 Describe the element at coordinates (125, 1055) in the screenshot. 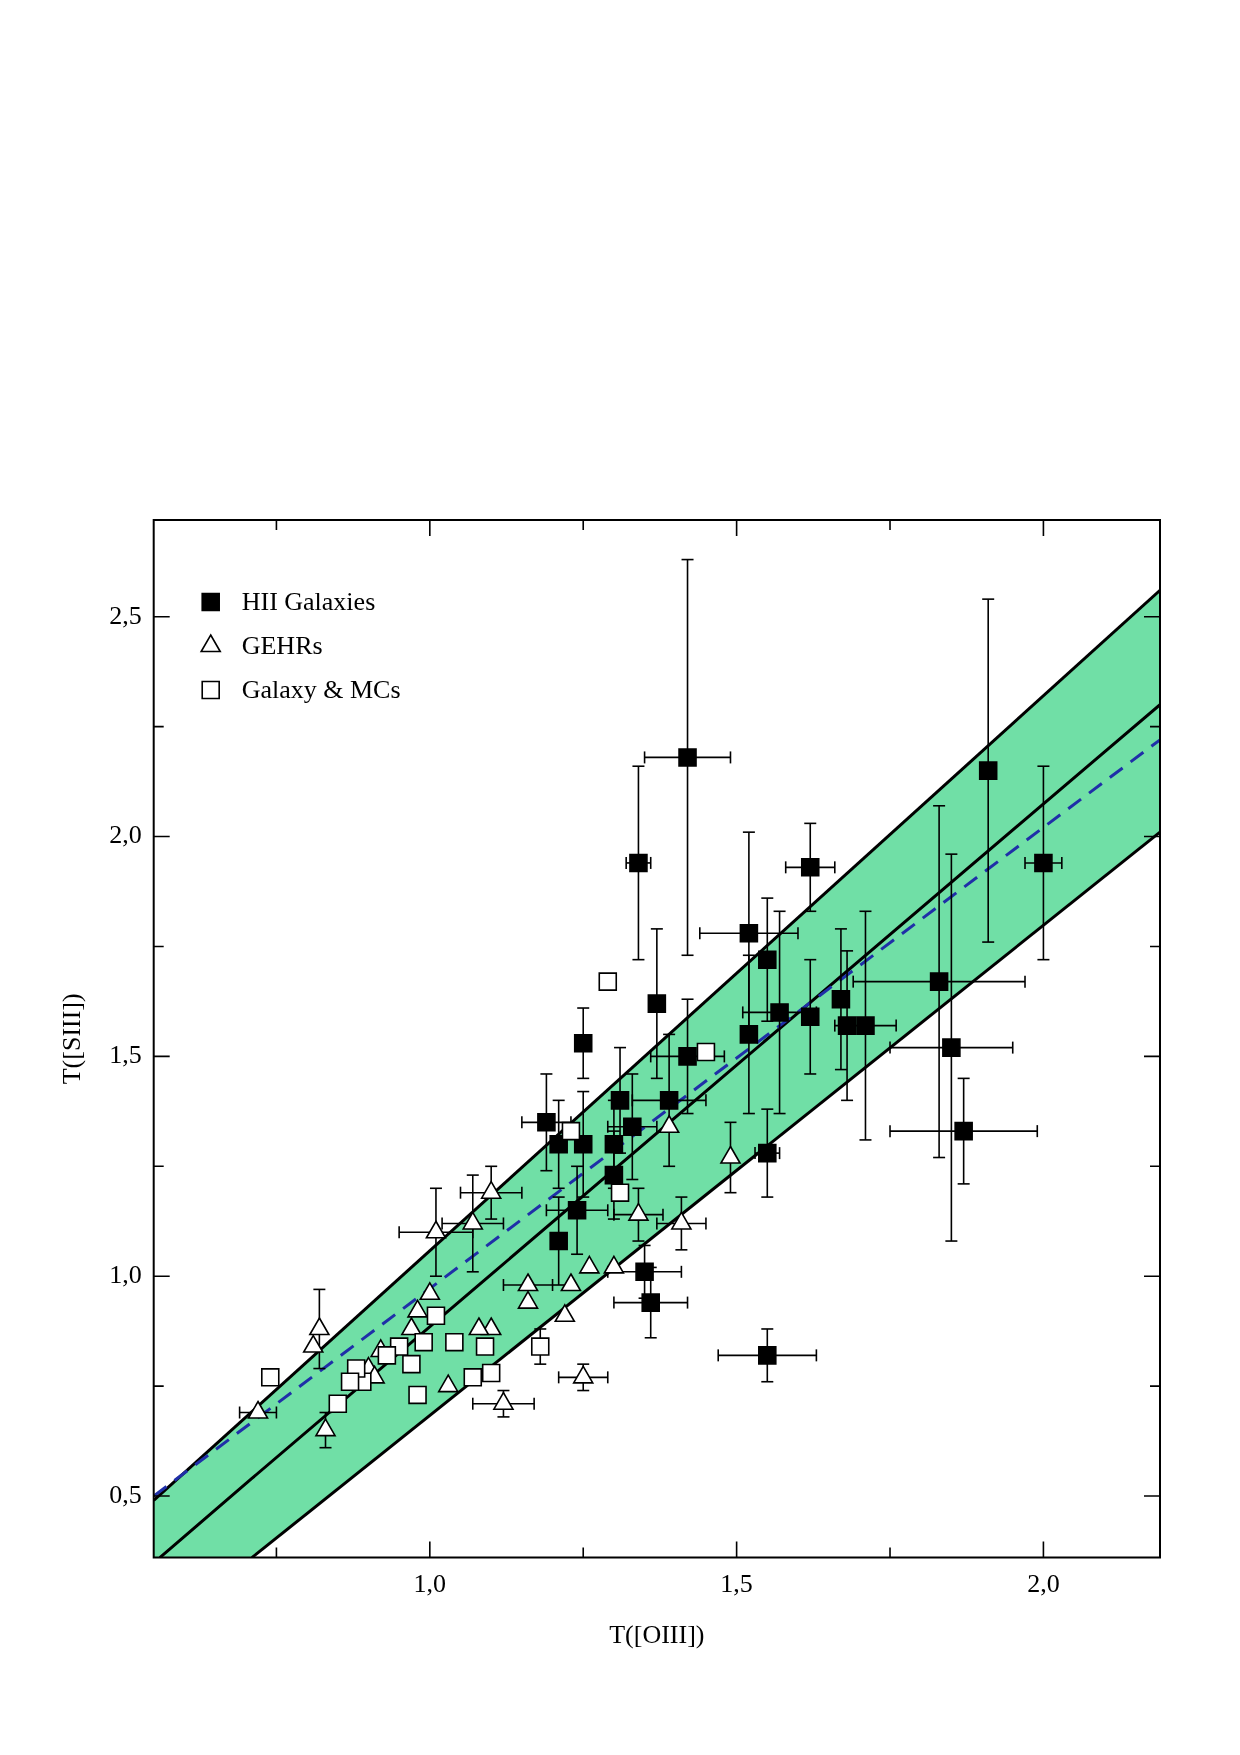

I see `y-tick-label: 1,5` at that location.